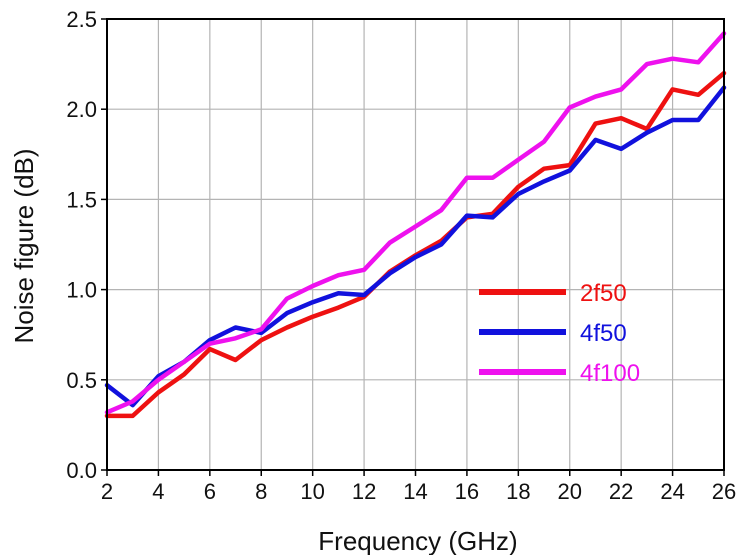  What do you see at coordinates (261, 491) in the screenshot?
I see `x-tick-label: 8` at bounding box center [261, 491].